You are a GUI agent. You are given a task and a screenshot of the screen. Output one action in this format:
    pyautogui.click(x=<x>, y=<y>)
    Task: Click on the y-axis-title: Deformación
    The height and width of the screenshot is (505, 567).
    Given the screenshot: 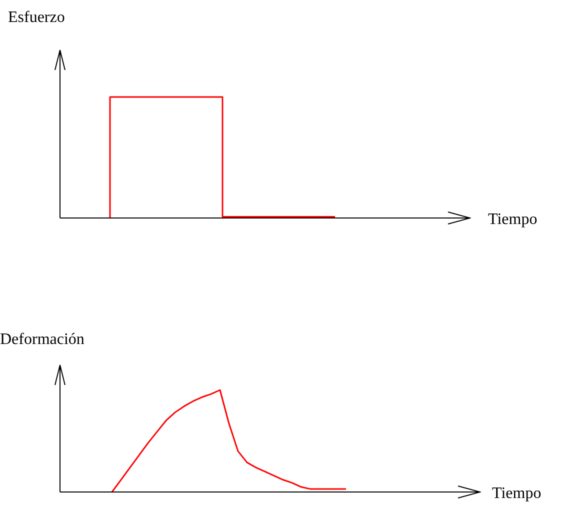 What is the action you would take?
    pyautogui.click(x=42, y=339)
    